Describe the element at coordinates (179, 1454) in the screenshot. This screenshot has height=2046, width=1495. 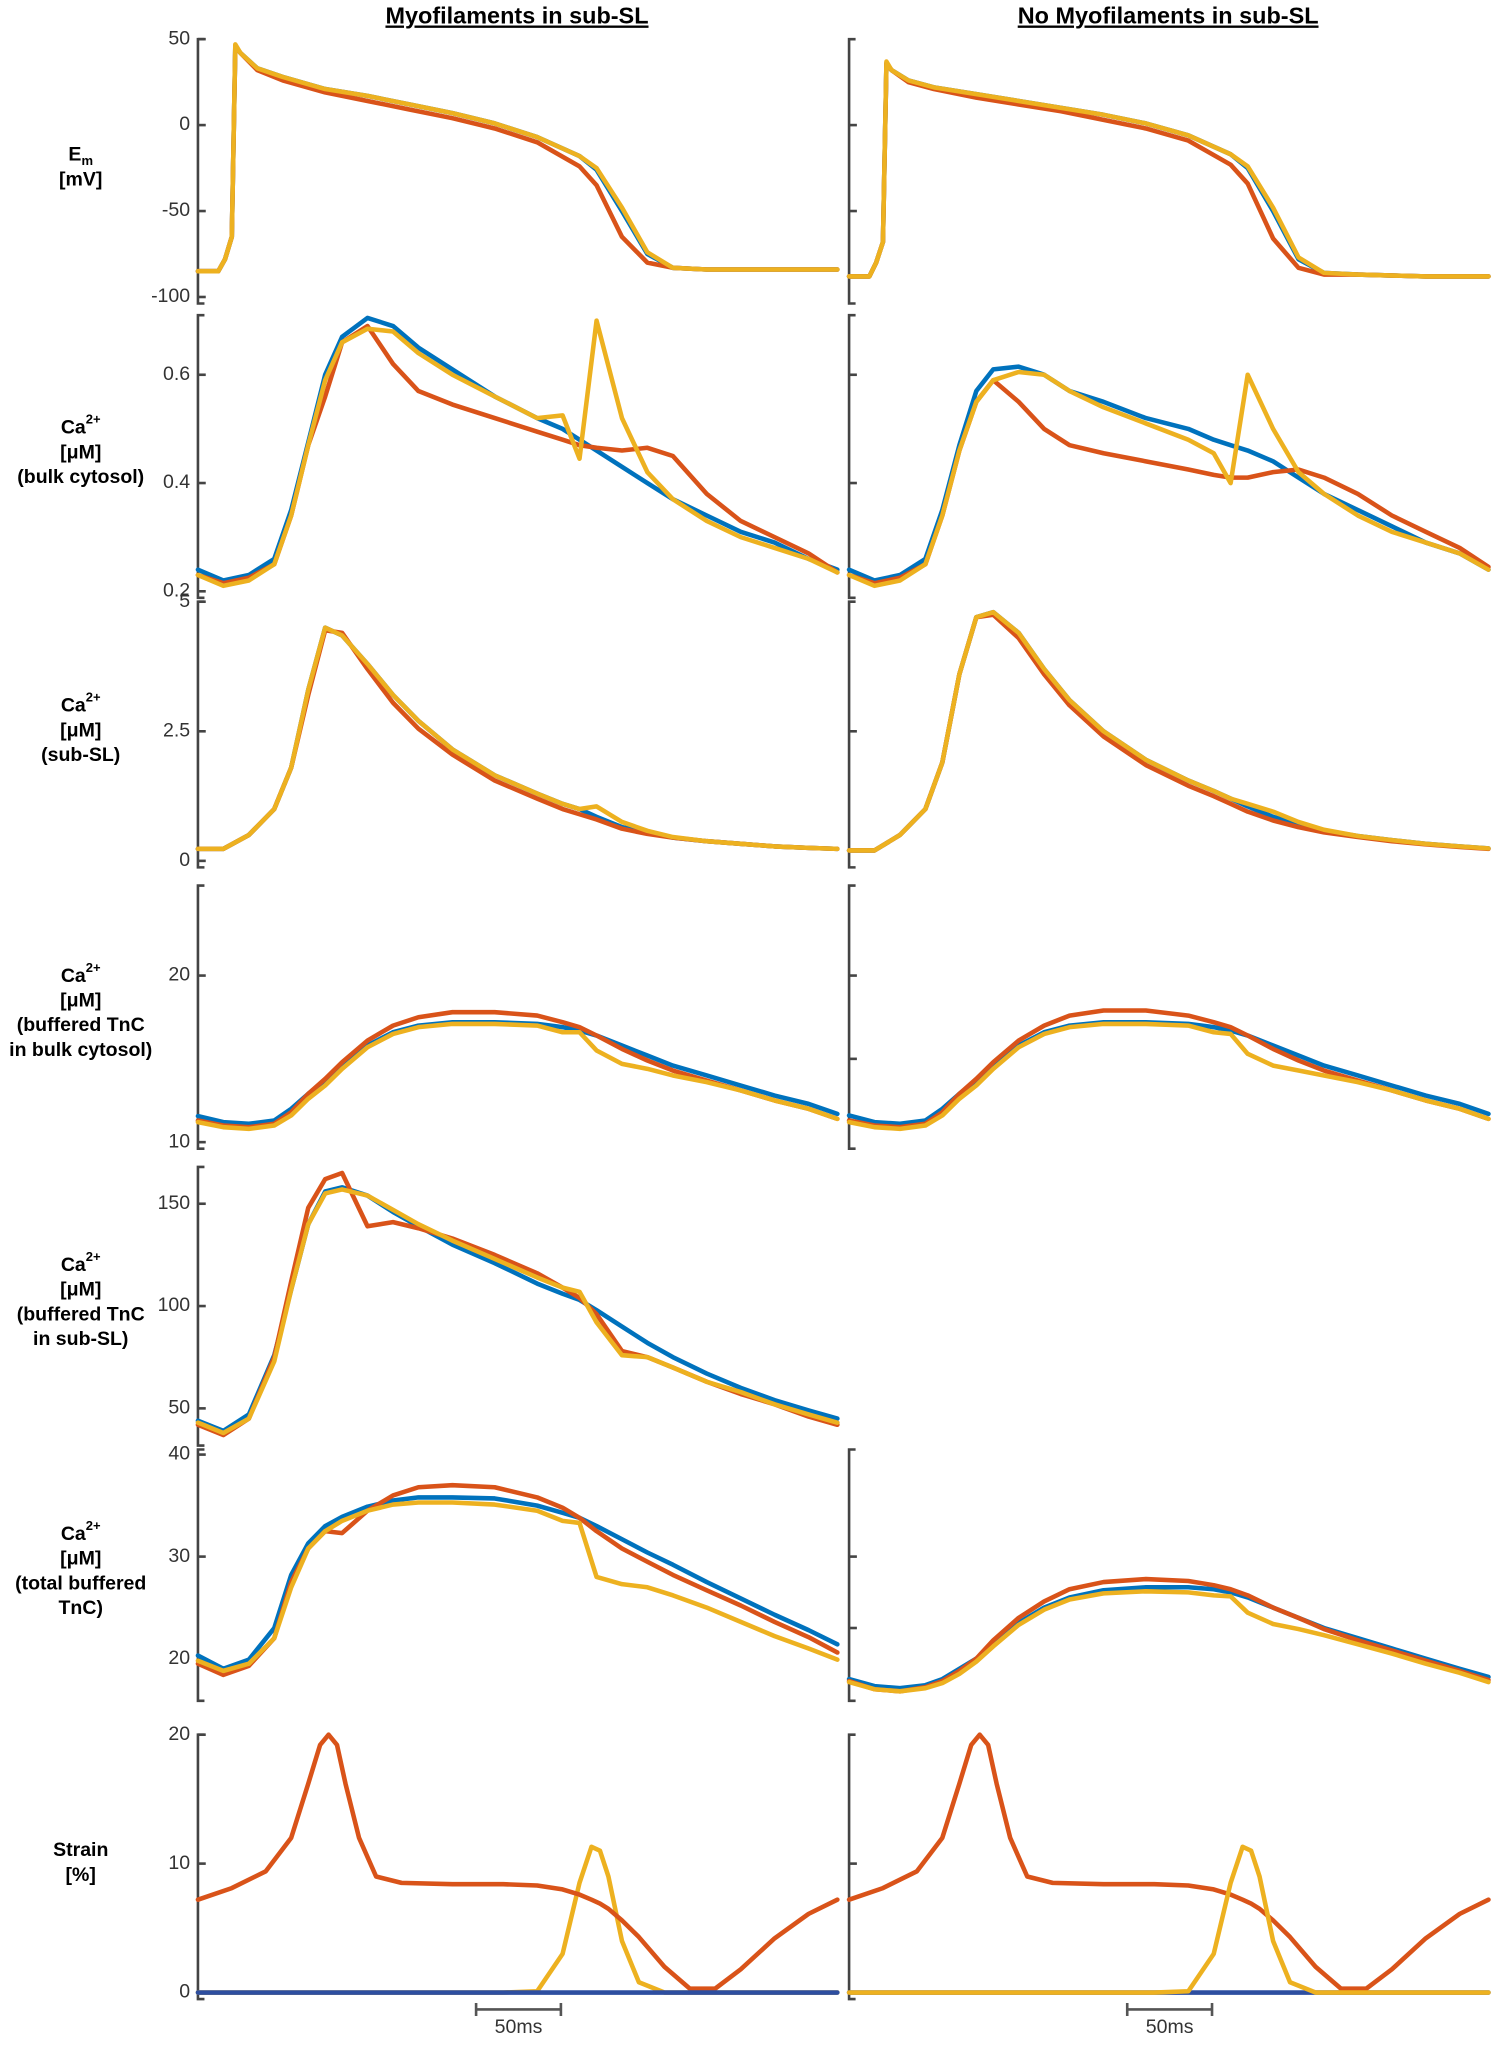
I see `y-tick-label: 40` at that location.